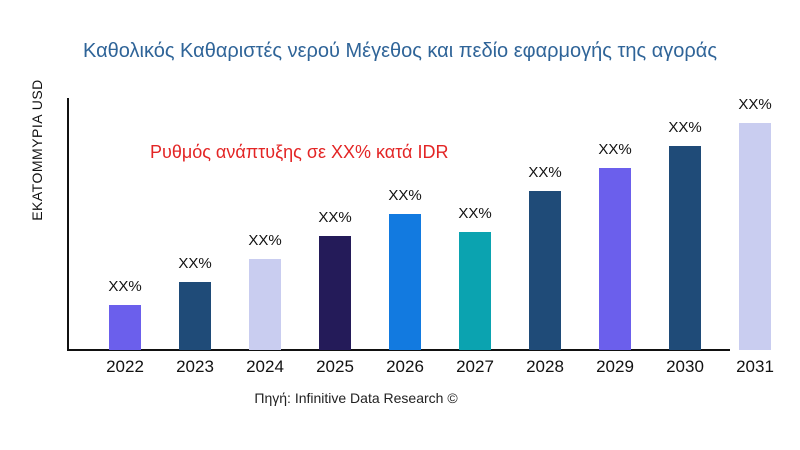 The width and height of the screenshot is (800, 450). What do you see at coordinates (475, 213) in the screenshot?
I see `bar-value-label-2027: XX%` at bounding box center [475, 213].